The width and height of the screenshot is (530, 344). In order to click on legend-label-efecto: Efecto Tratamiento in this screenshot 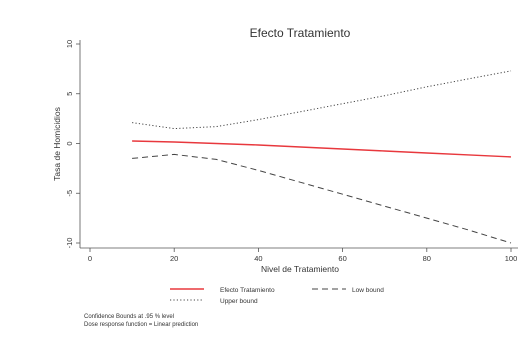, I will do `click(247, 290)`.